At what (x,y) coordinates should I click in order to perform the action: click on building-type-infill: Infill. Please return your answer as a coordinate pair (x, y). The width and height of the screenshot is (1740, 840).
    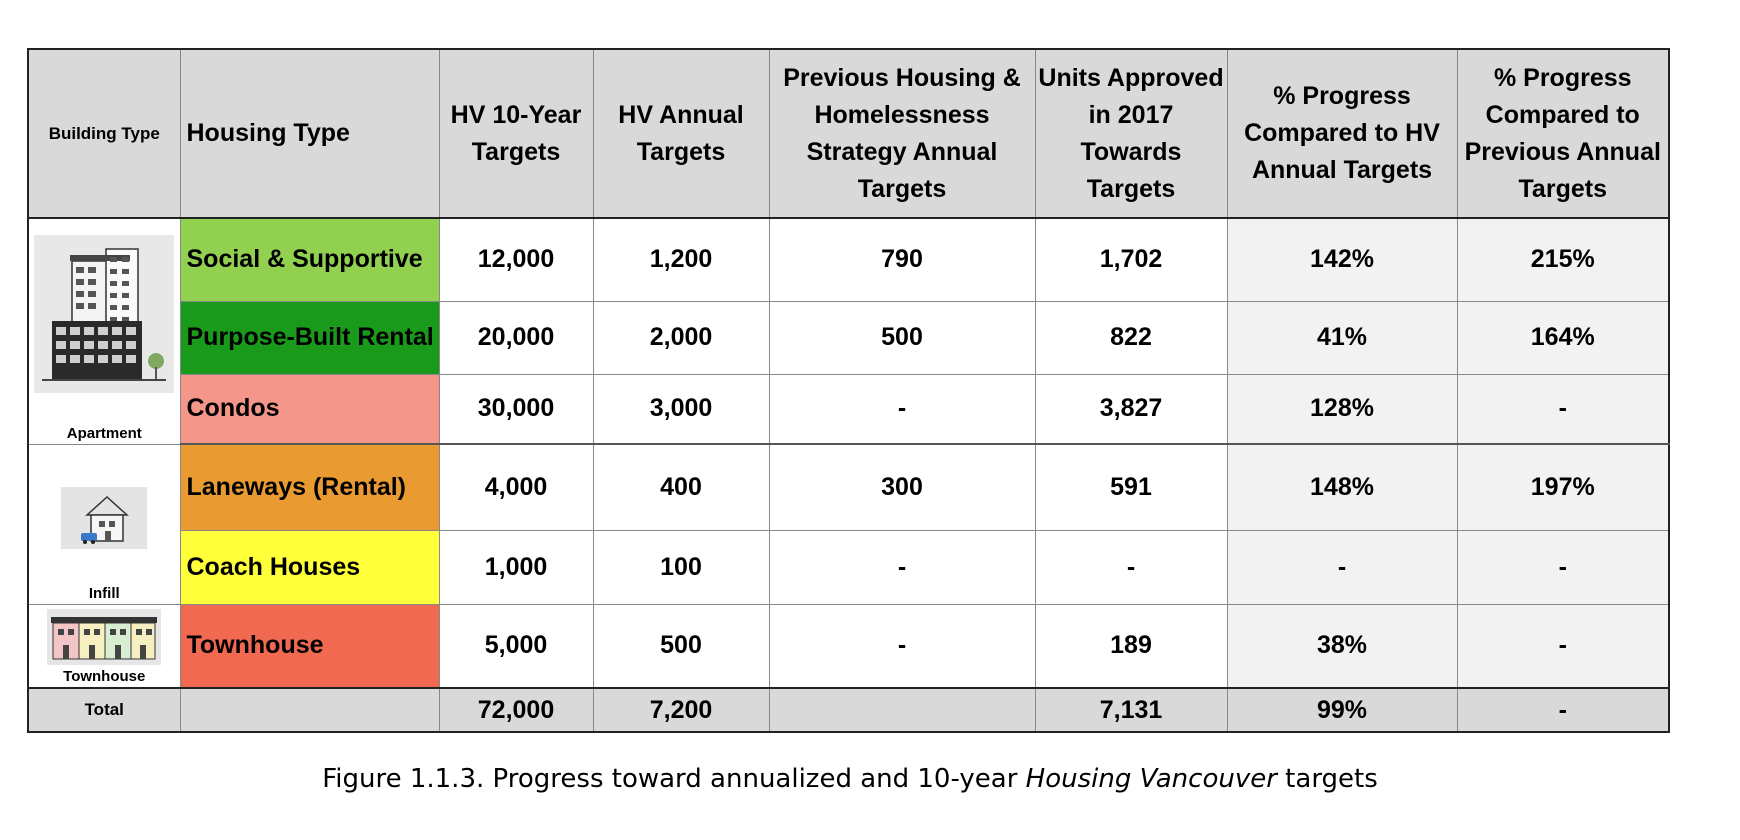
    Looking at the image, I should click on (104, 524).